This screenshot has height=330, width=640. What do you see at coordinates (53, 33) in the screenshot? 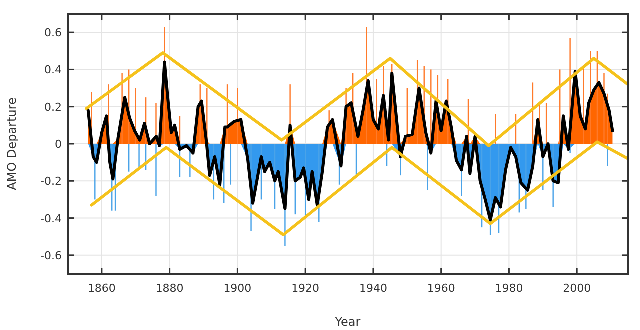
I see `y-tick-label: 0.6` at bounding box center [53, 33].